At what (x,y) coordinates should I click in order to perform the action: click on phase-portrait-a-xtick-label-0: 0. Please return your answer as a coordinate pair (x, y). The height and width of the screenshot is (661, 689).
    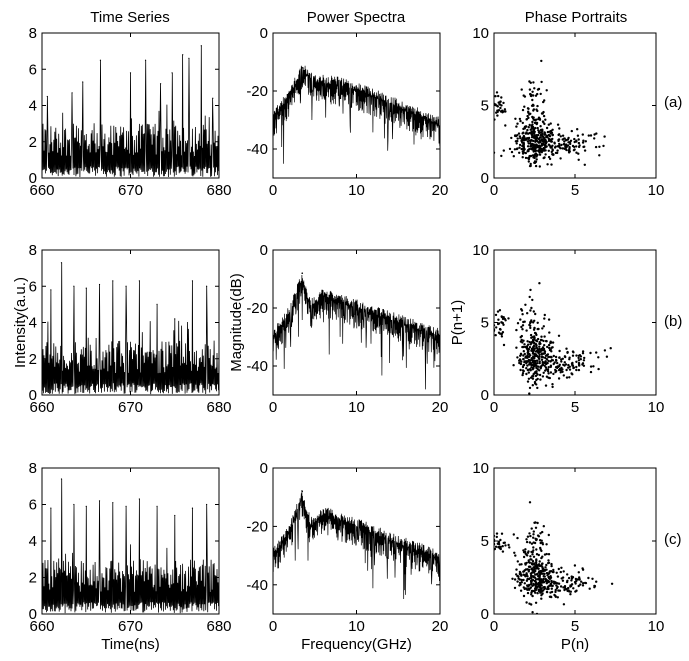
    Looking at the image, I should click on (494, 190).